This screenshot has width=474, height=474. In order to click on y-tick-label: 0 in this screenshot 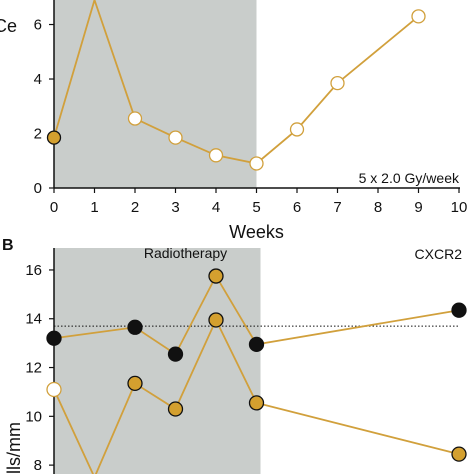, I will do `click(38, 188)`.